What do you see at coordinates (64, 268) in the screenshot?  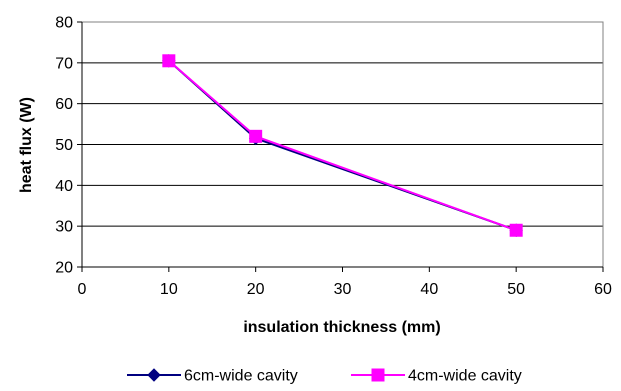 I see `y-tick-label-20: 20` at bounding box center [64, 268].